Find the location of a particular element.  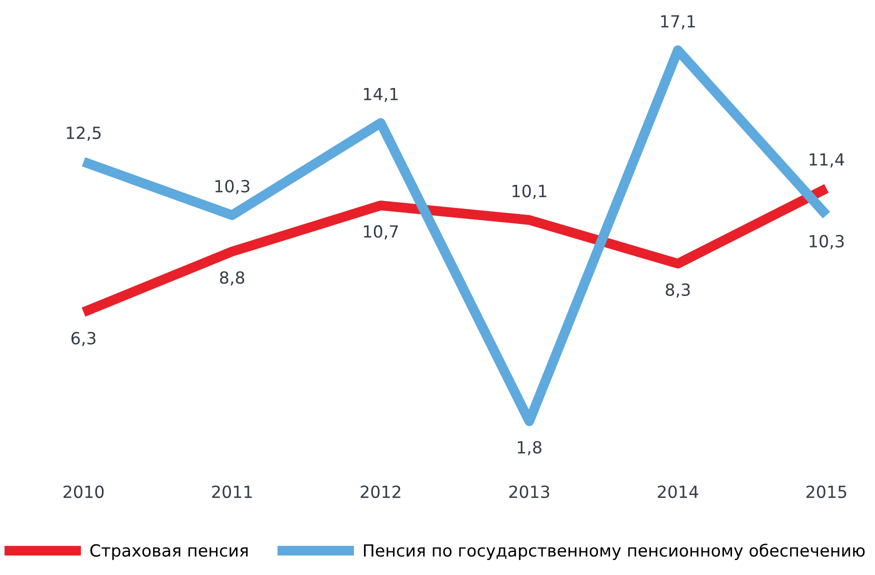

data-label: 12,5 is located at coordinates (83, 133).